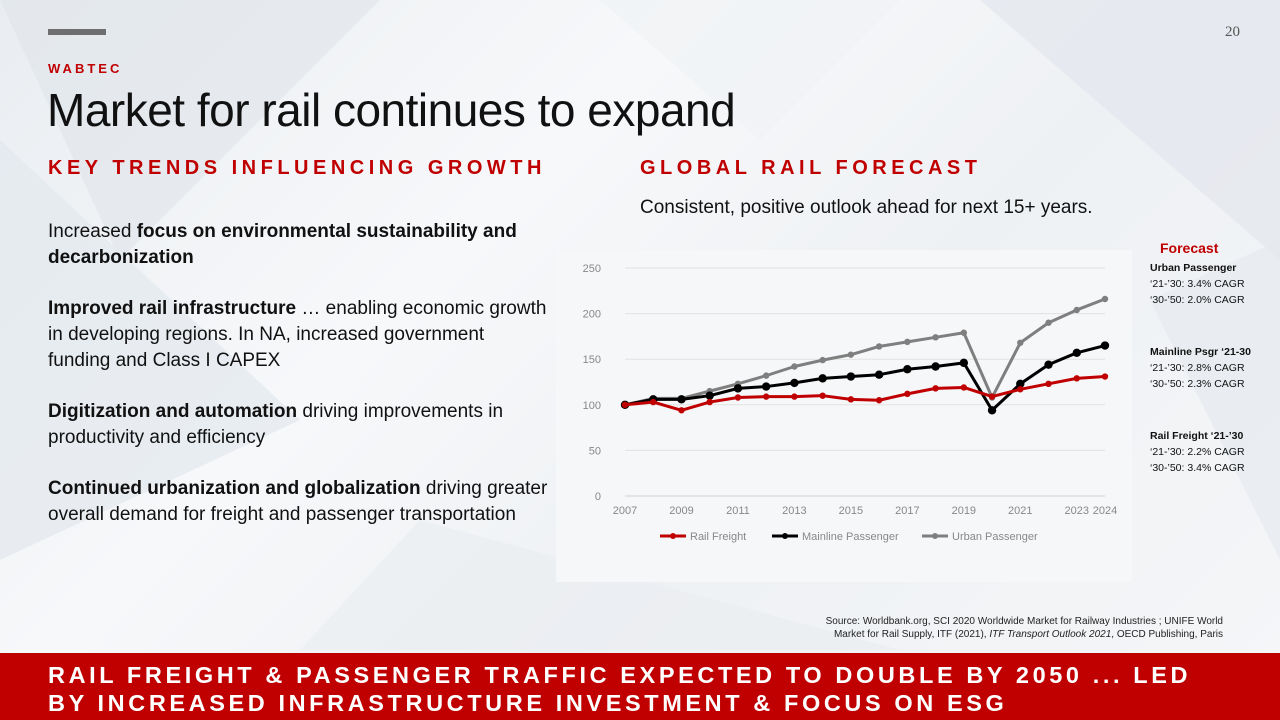  Describe the element at coordinates (77, 32) in the screenshot. I see `top-accent-bar` at that location.